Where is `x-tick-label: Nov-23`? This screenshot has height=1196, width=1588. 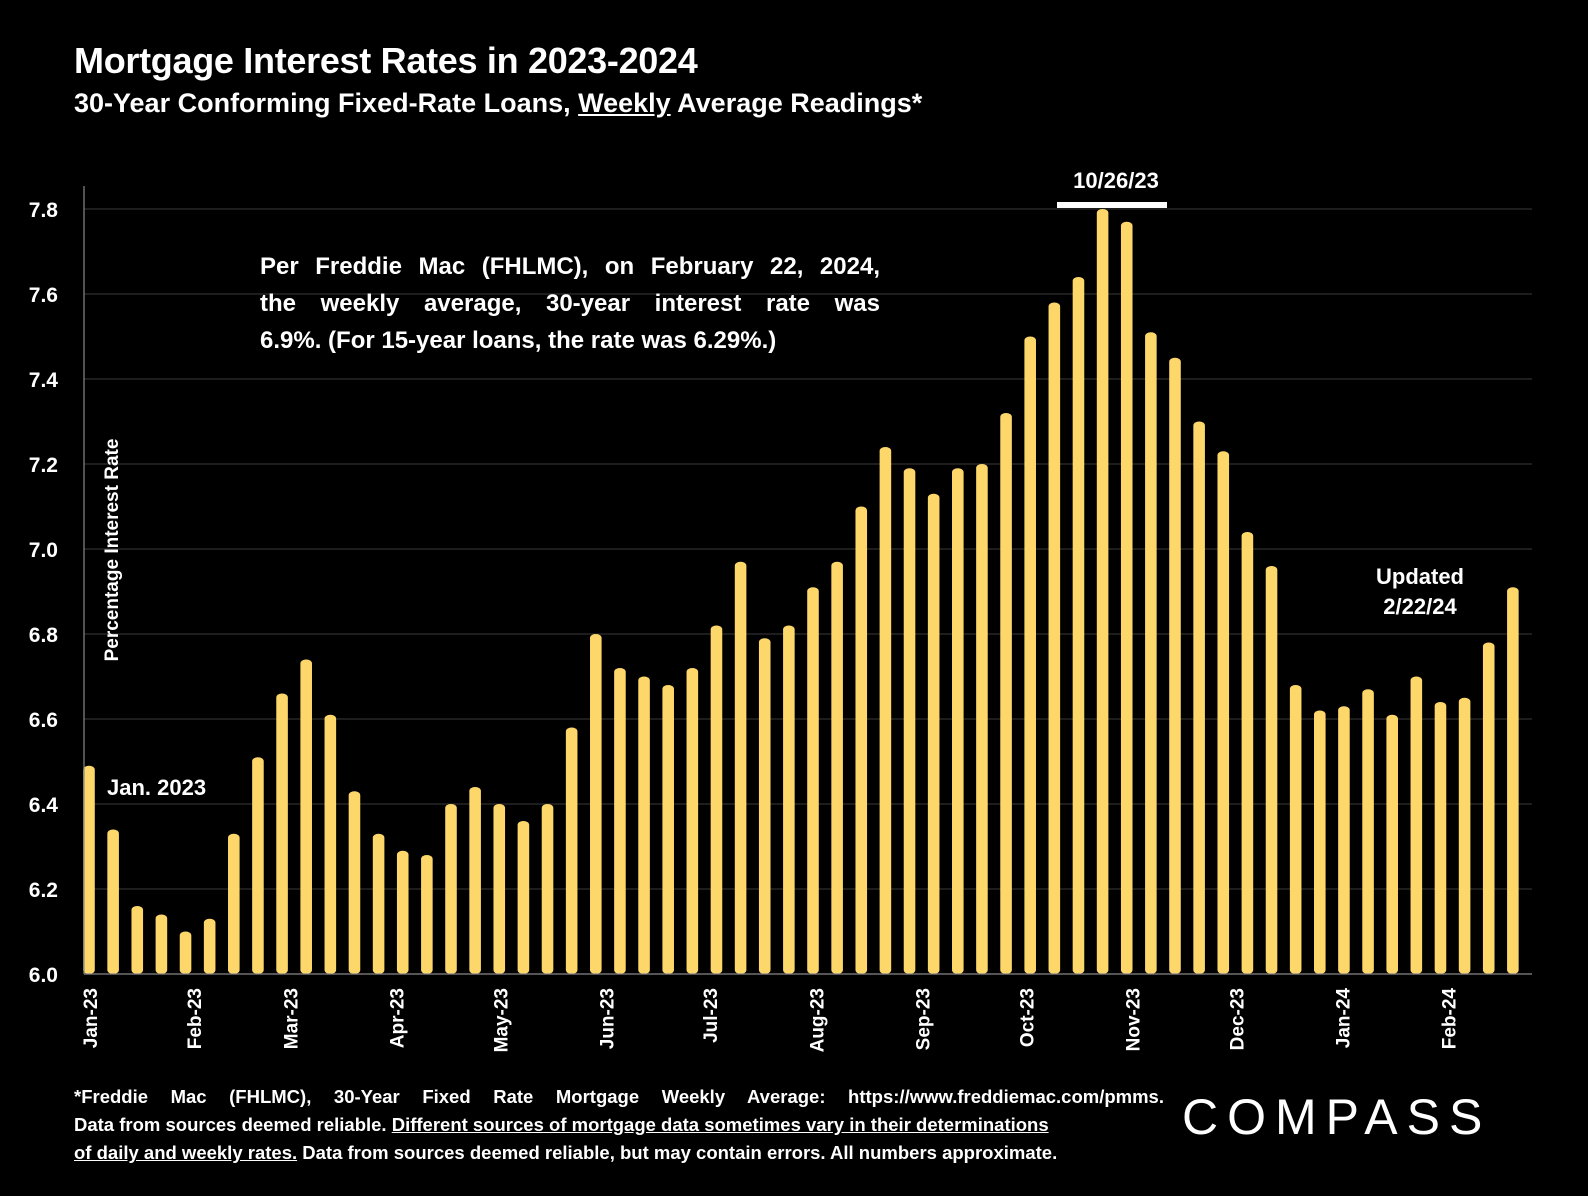 x-tick-label: Nov-23 is located at coordinates (1134, 1019).